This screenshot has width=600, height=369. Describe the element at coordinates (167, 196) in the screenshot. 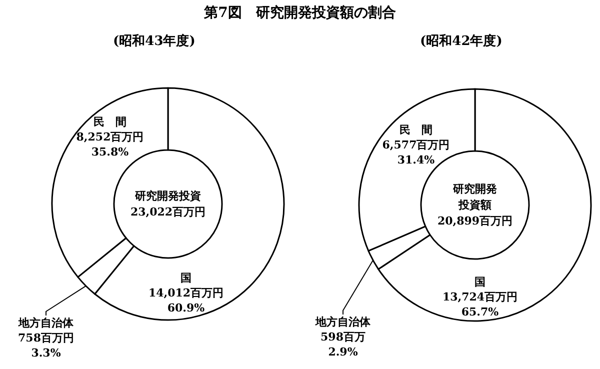

I see `text: 研究開発投資` at that location.